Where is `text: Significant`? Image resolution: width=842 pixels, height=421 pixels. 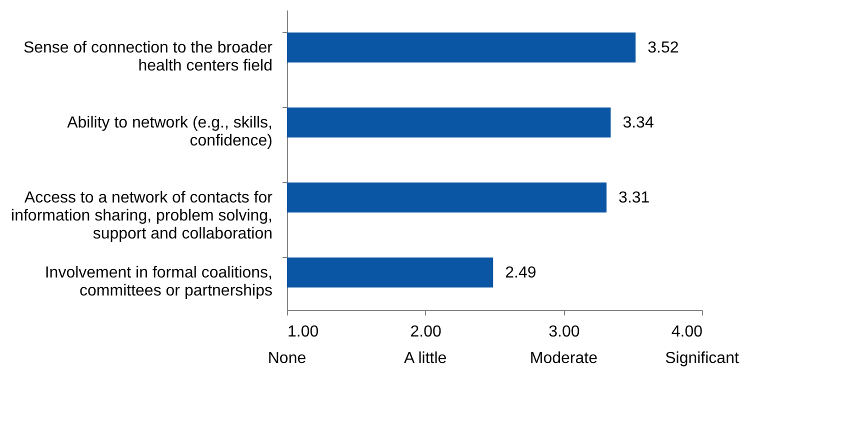 text: Significant is located at coordinates (702, 358).